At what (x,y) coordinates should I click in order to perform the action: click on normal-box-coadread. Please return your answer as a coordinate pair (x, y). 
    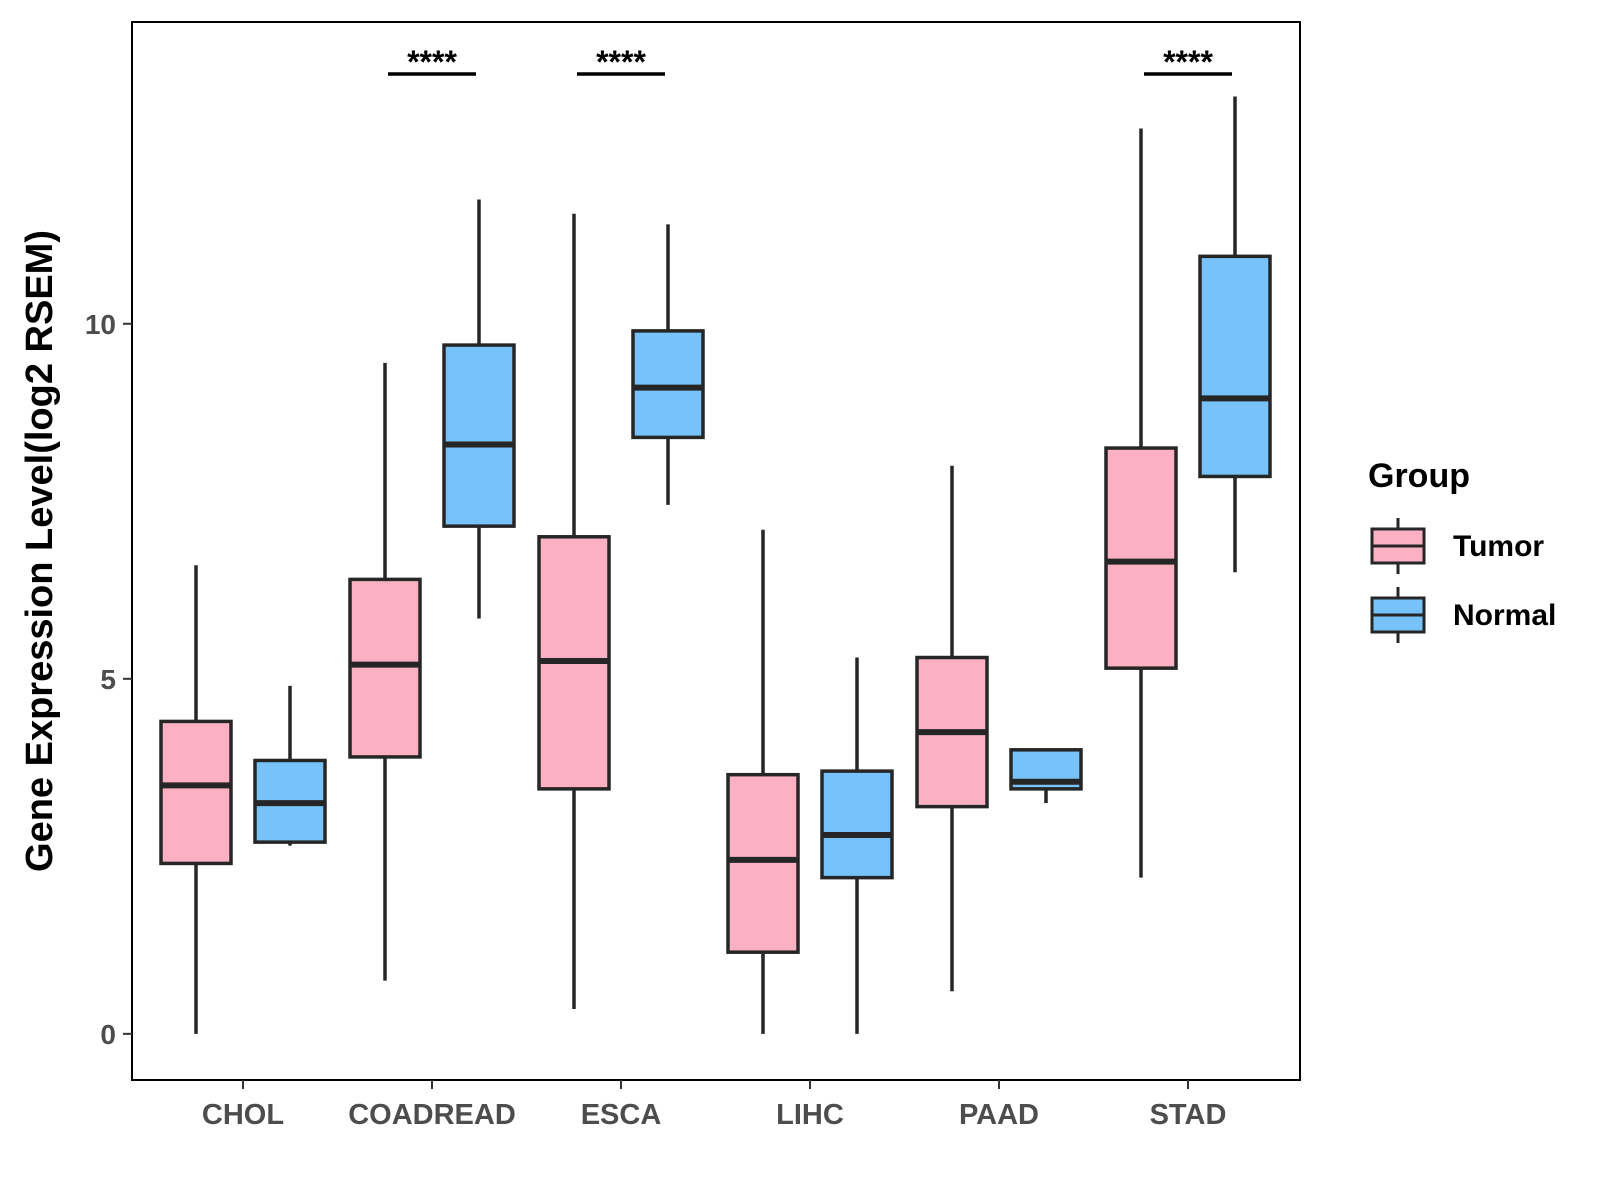
    Looking at the image, I should click on (479, 409).